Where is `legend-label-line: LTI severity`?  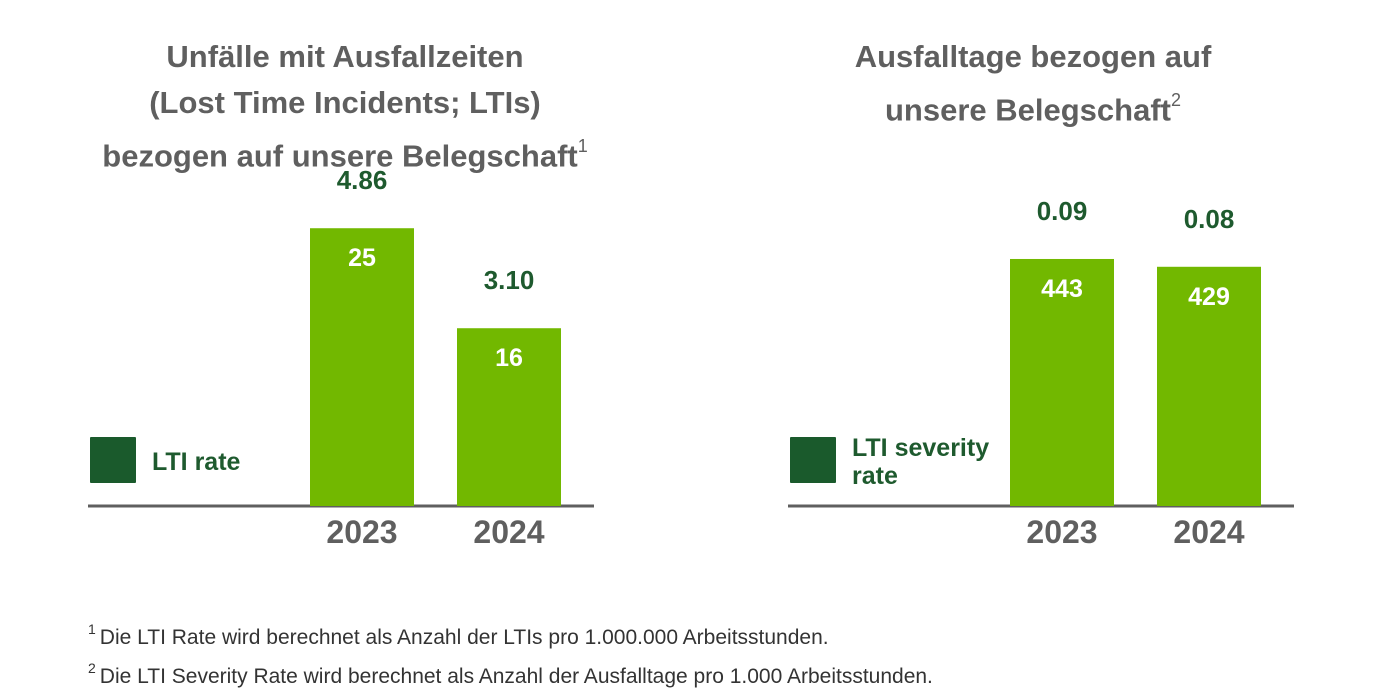 legend-label-line: LTI severity is located at coordinates (920, 448).